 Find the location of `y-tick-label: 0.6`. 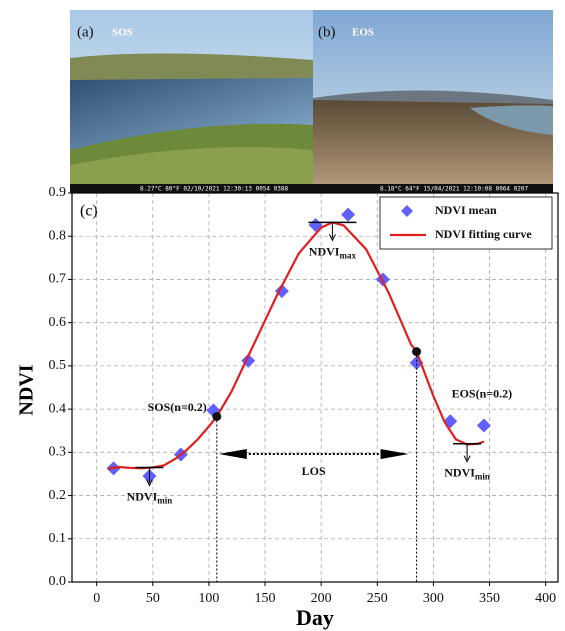

y-tick-label: 0.6 is located at coordinates (58, 322).